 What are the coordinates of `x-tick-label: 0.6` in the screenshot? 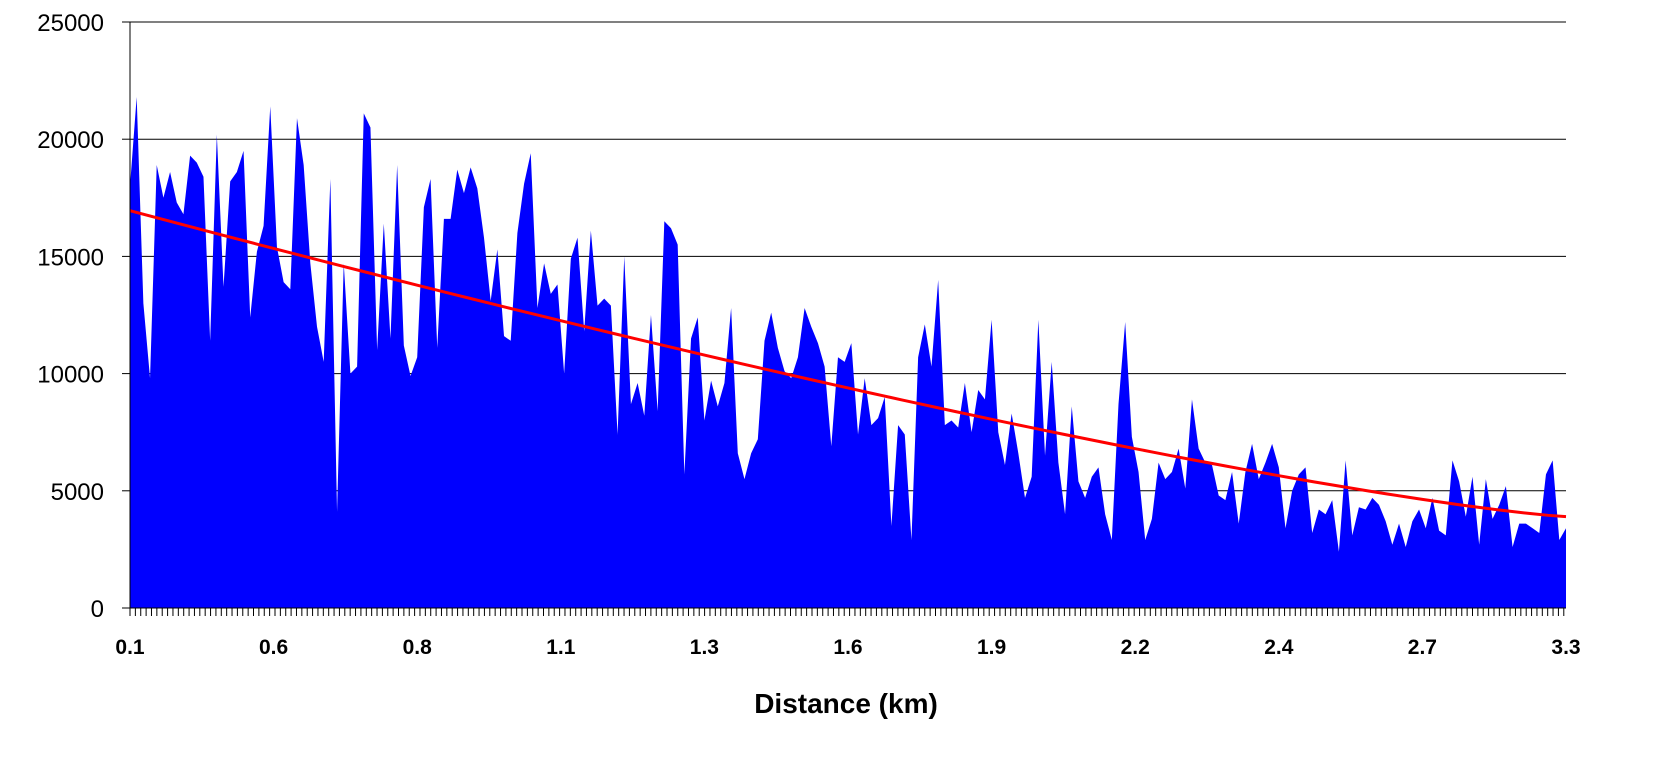 It's located at (273, 647).